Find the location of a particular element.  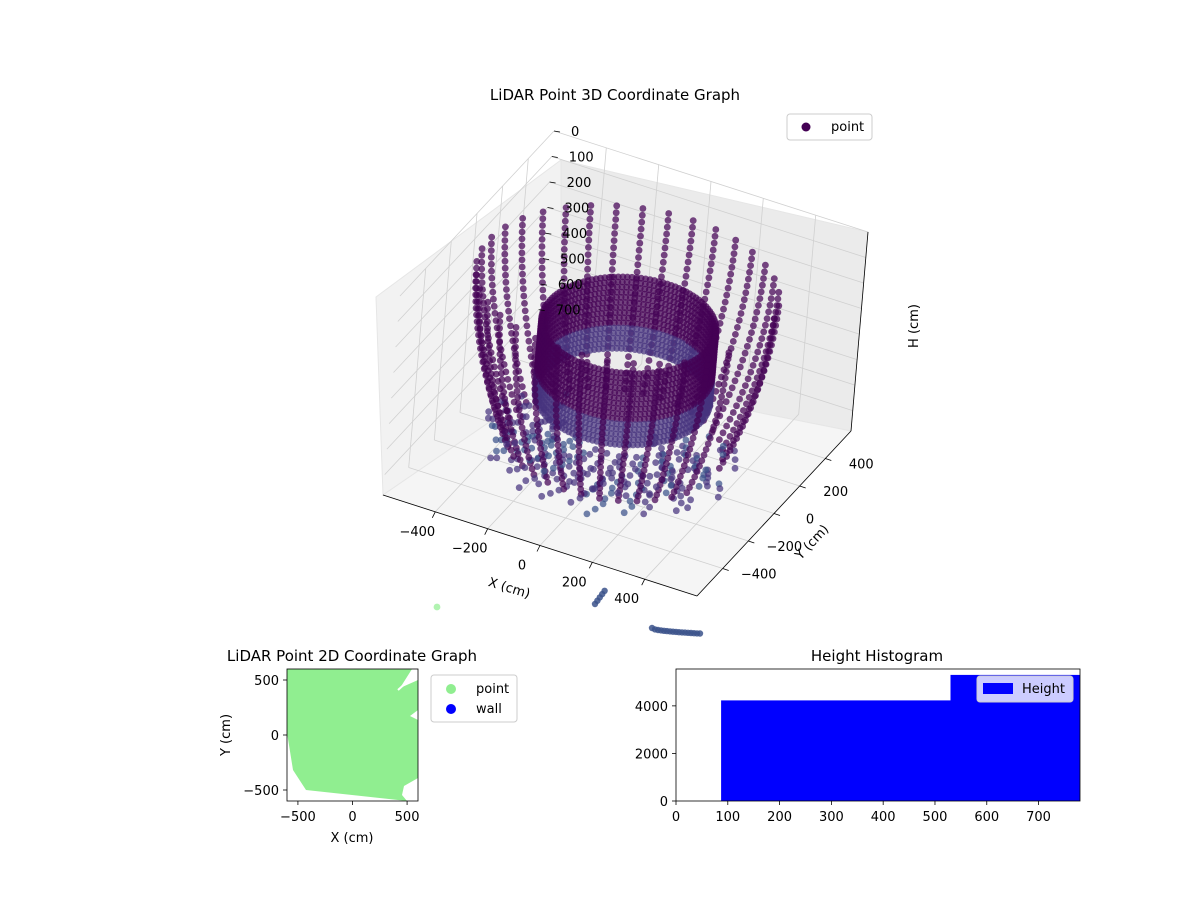

legend-2d-point-marker is located at coordinates (451, 689).